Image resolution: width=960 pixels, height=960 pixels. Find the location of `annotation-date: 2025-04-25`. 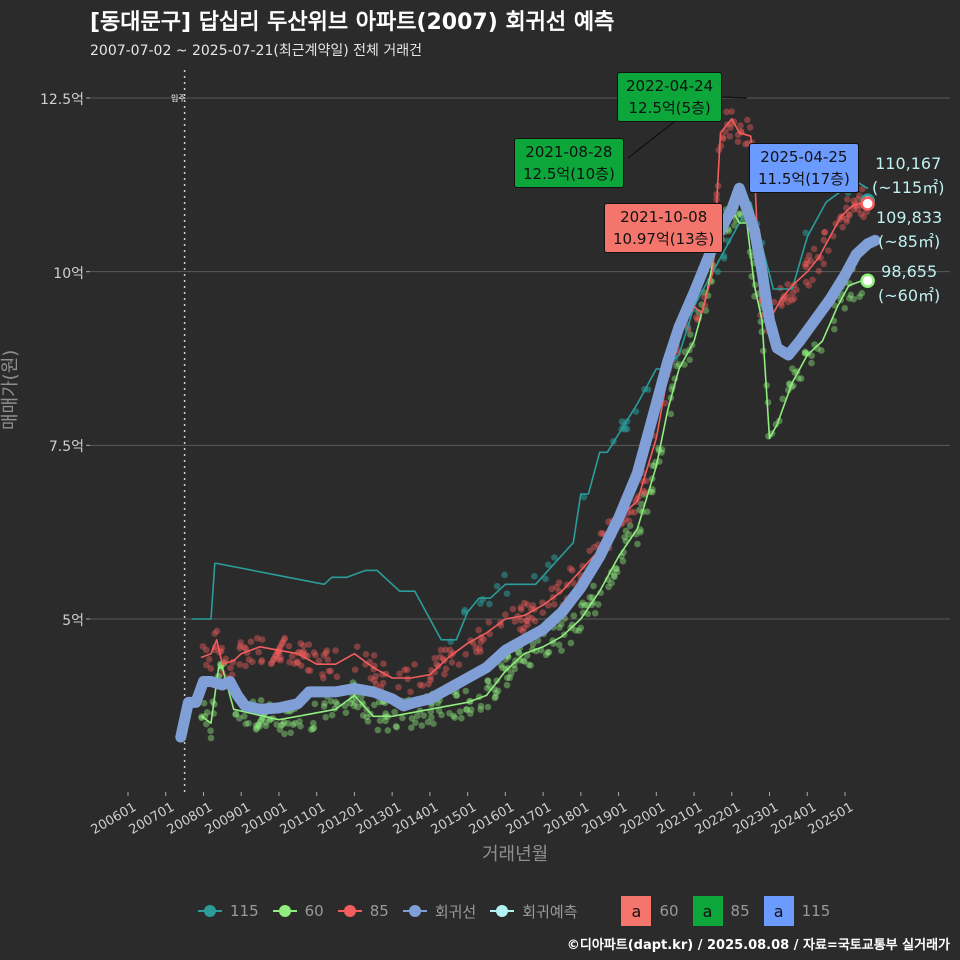

annotation-date: 2025-04-25 is located at coordinates (804, 157).